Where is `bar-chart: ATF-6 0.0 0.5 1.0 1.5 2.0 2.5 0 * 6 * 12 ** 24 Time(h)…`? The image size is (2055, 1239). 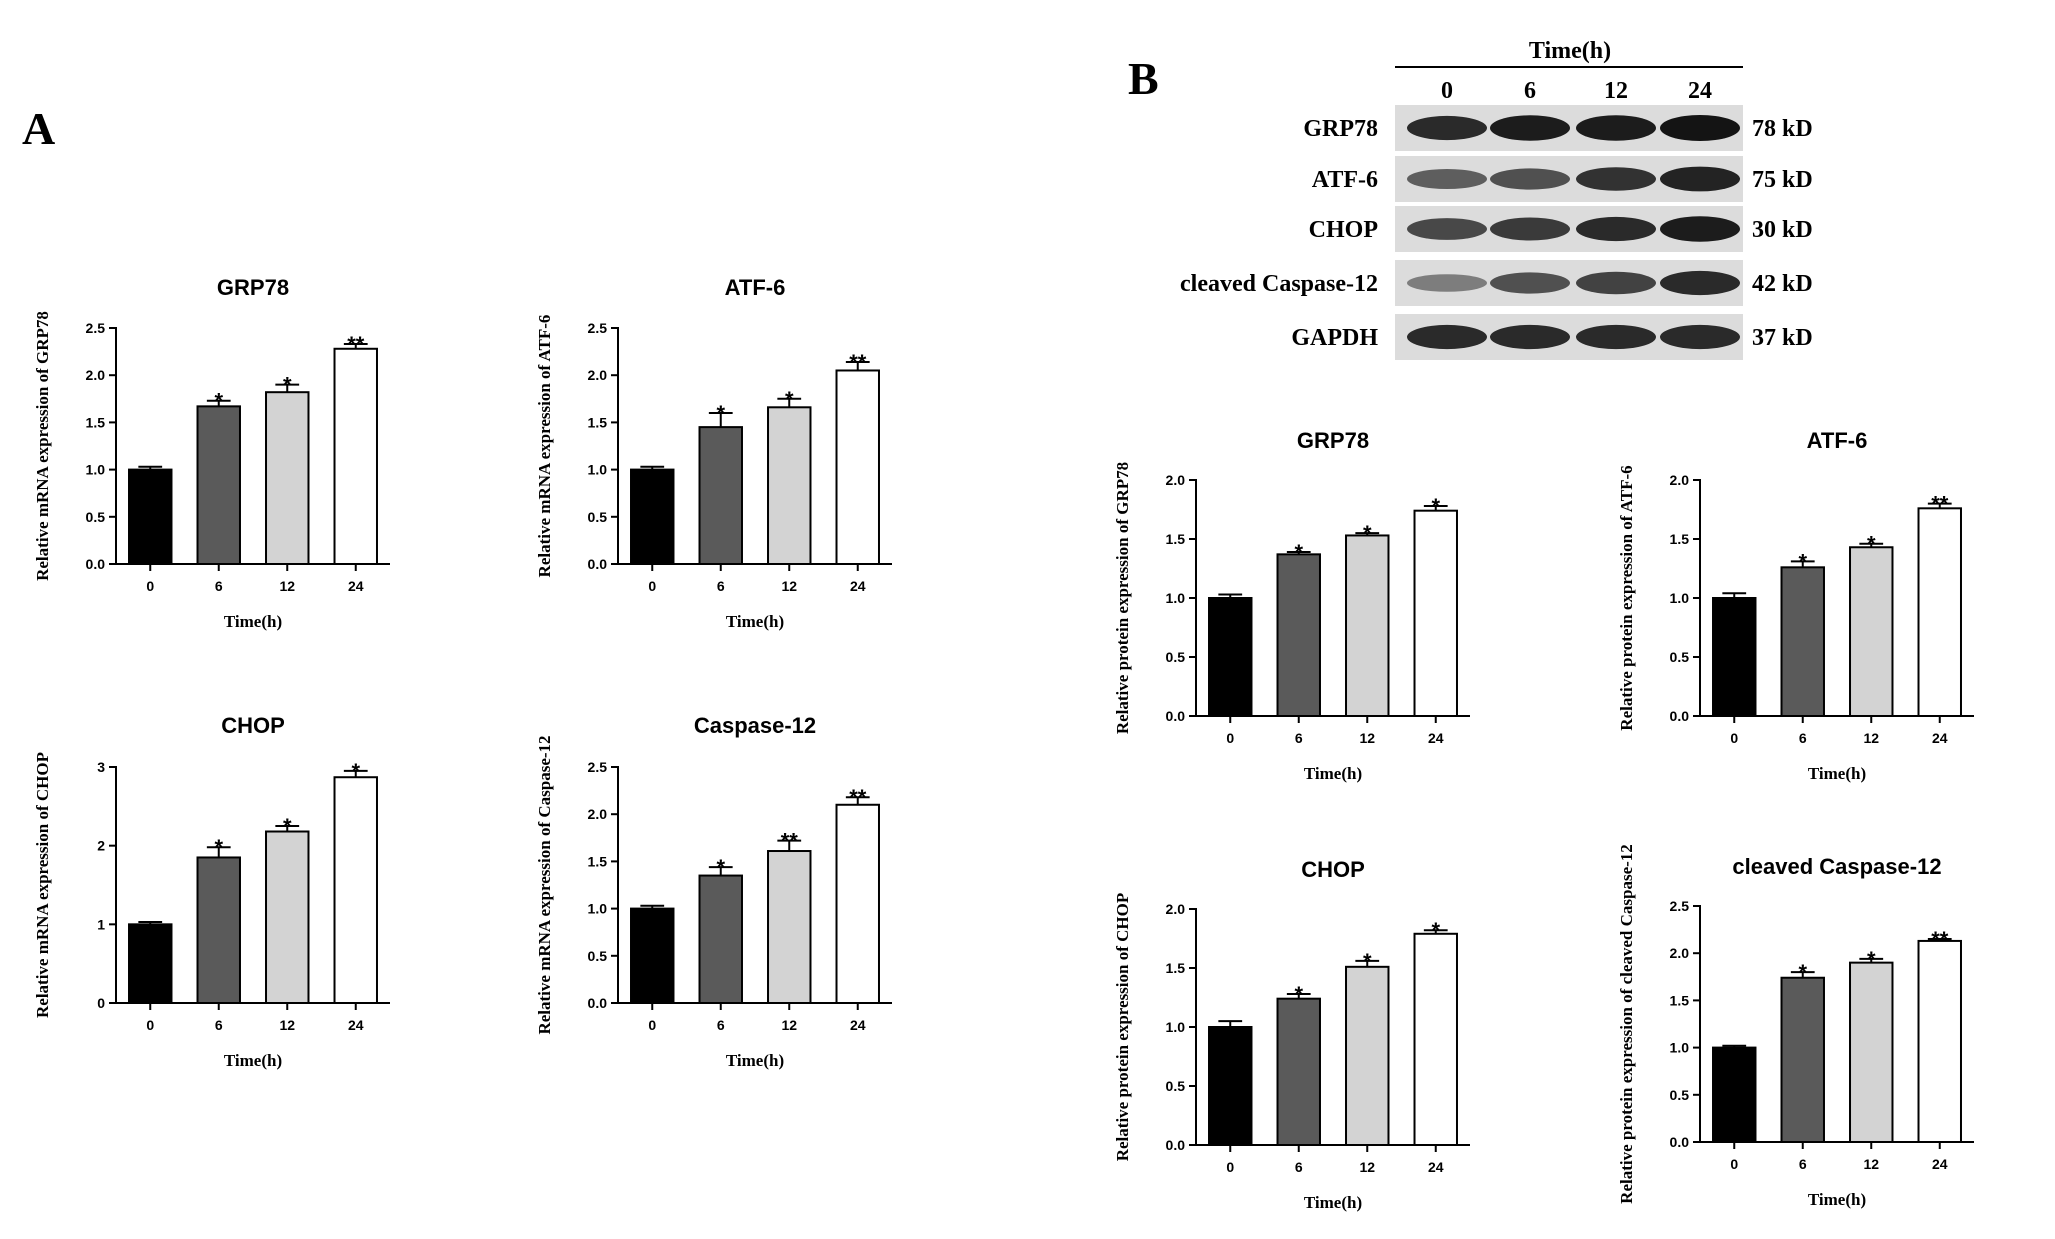
bar-chart: ATF-6 0.0 0.5 1.0 1.5 2.0 2.5 0 * 6 * 12 ** 24 Time(h)… is located at coordinates (713, 453).